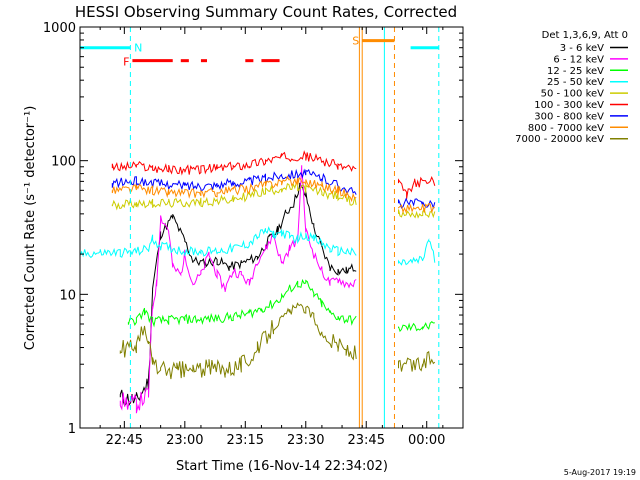  I want to click on legend-label-5: 100 - 300 keV, so click(569, 105).